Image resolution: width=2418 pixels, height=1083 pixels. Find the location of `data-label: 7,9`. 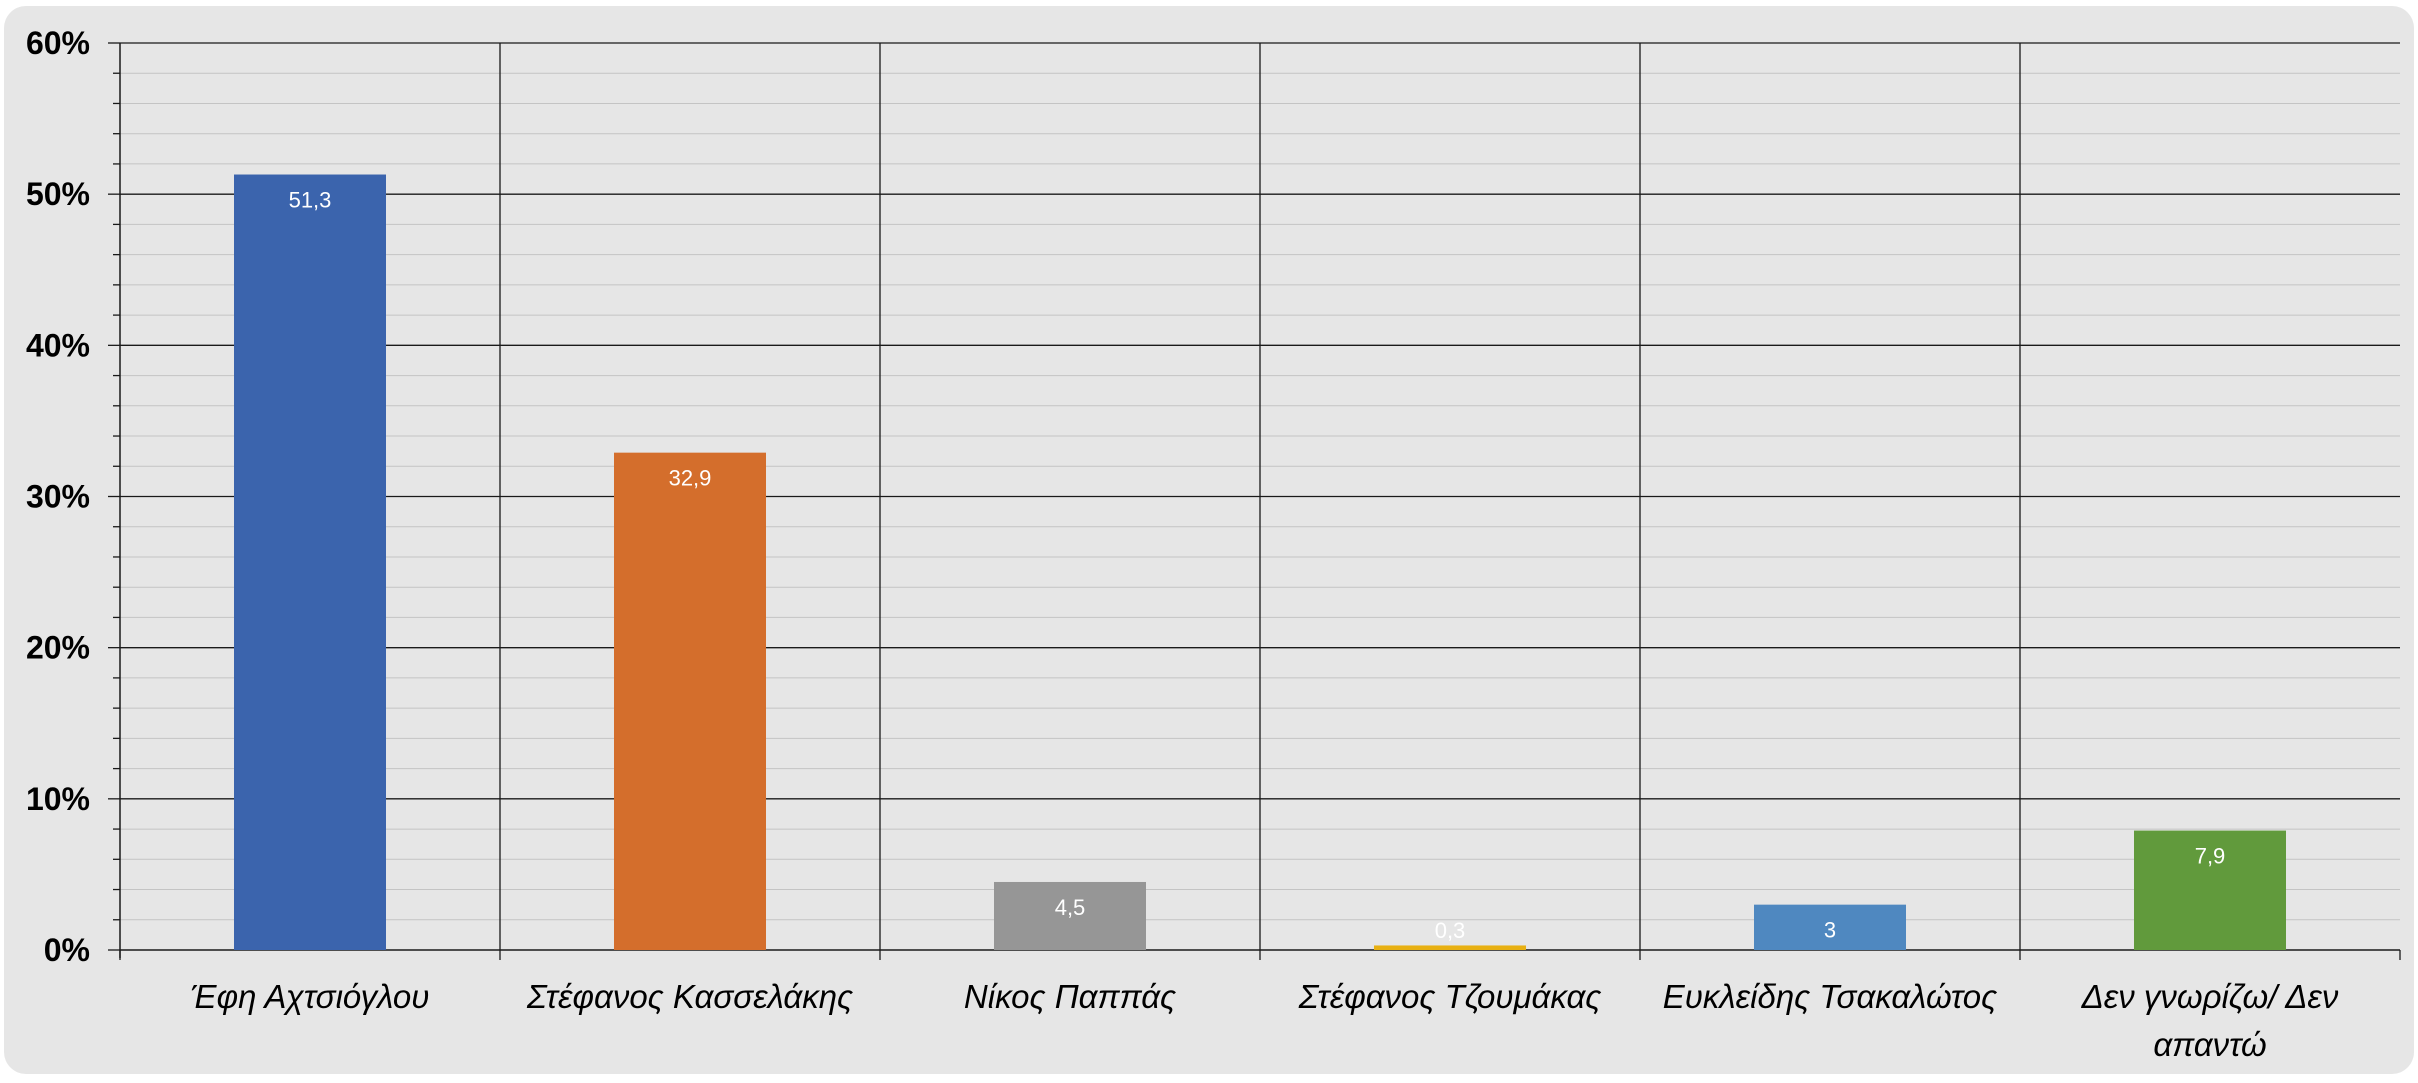

data-label: 7,9 is located at coordinates (2210, 856).